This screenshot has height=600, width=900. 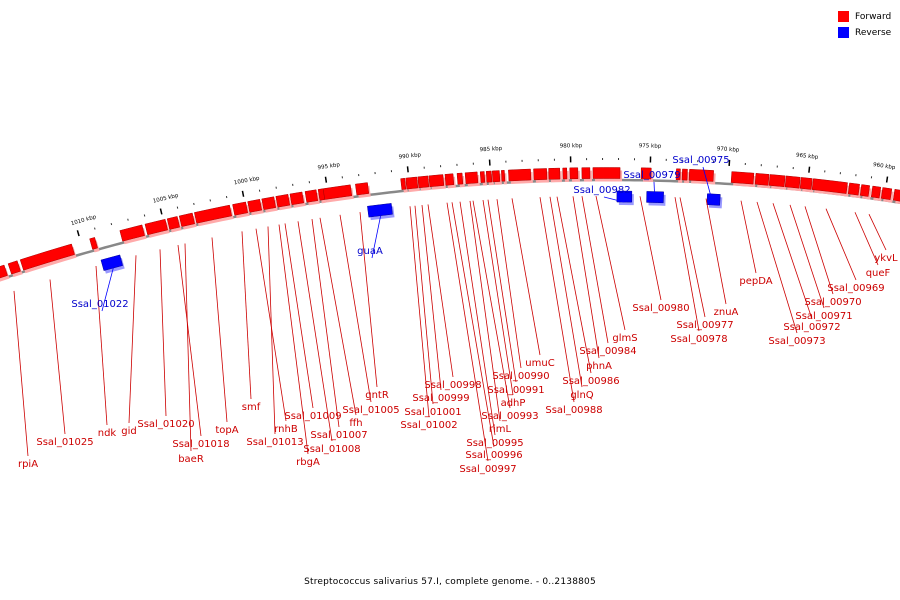 I want to click on forward-gene-label: Ssal_00973, so click(x=796, y=341).